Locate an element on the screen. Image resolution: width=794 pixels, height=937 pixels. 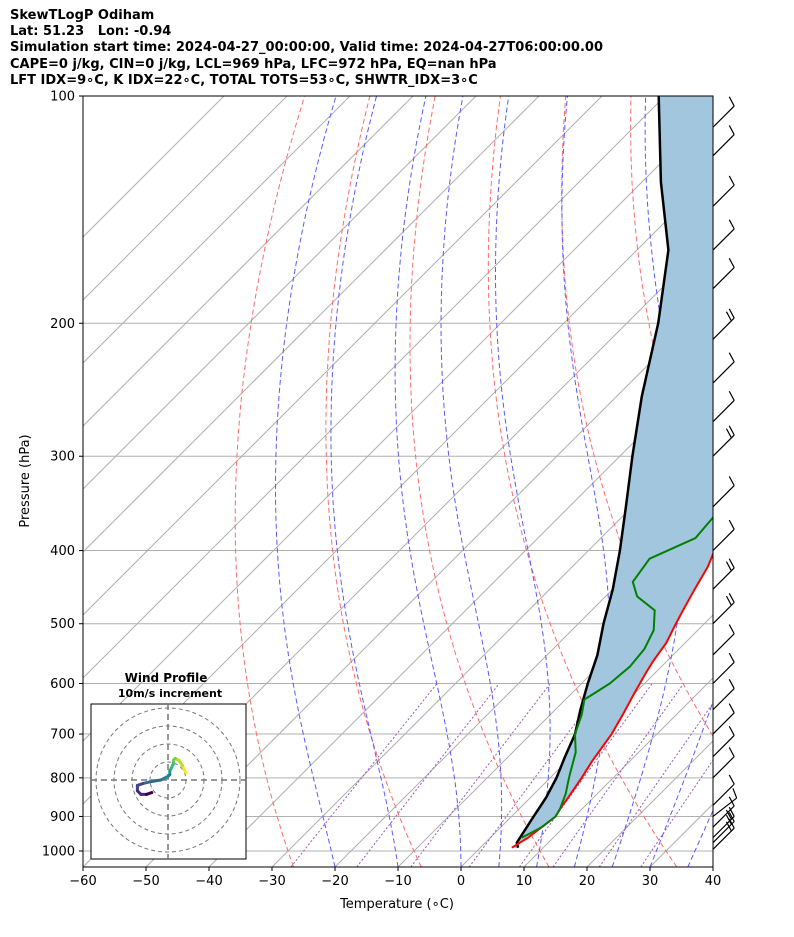
y-tick-label: 1000 is located at coordinates (58, 852).